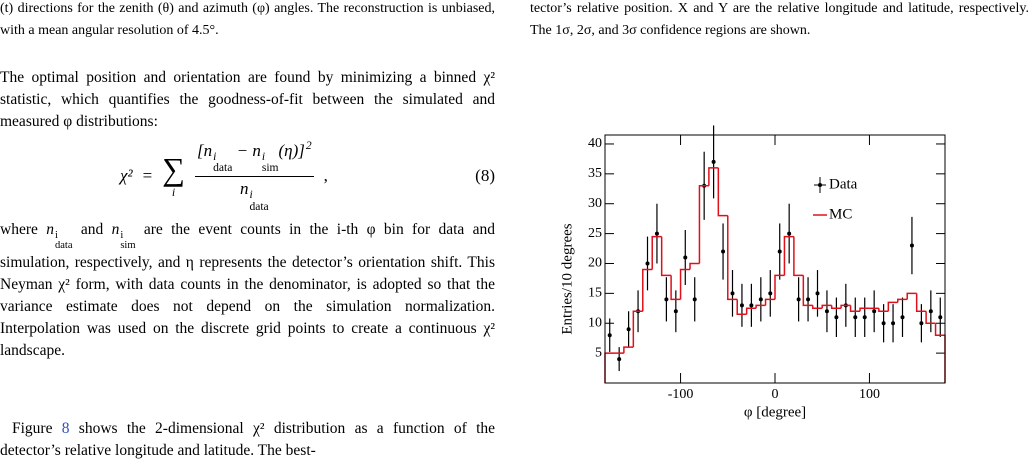  What do you see at coordinates (65, 428) in the screenshot?
I see `figure-link: 8` at bounding box center [65, 428].